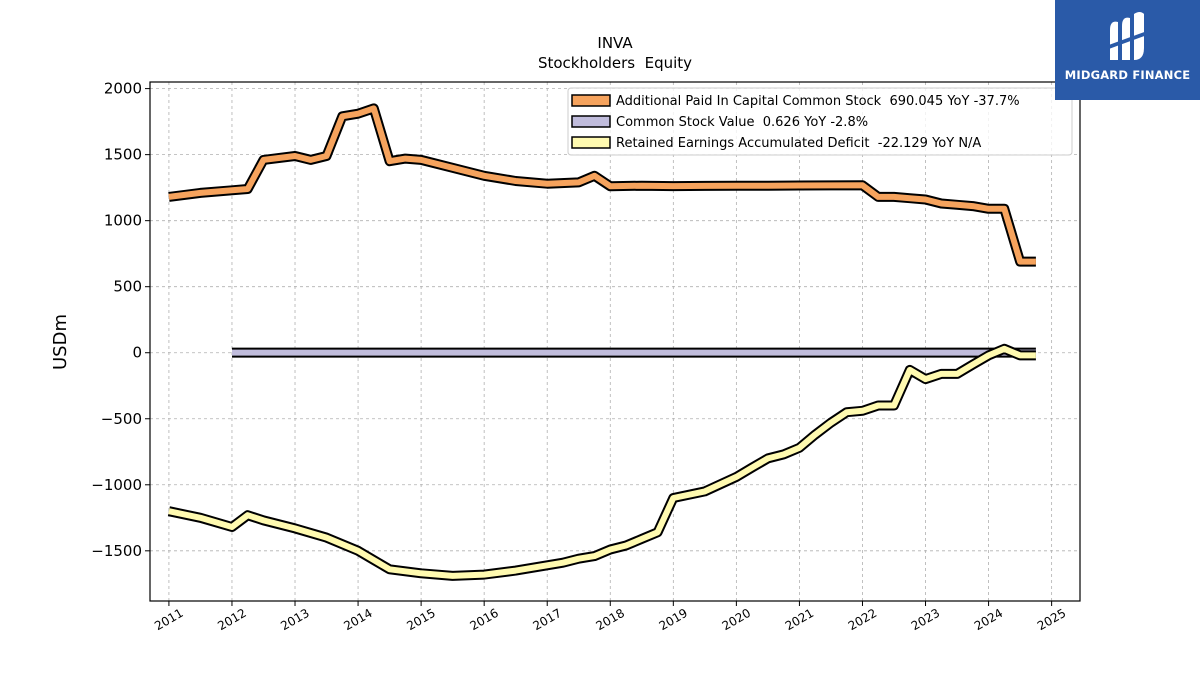 The image size is (1200, 675). Describe the element at coordinates (862, 619) in the screenshot. I see `x-tick-label: 2022` at that location.